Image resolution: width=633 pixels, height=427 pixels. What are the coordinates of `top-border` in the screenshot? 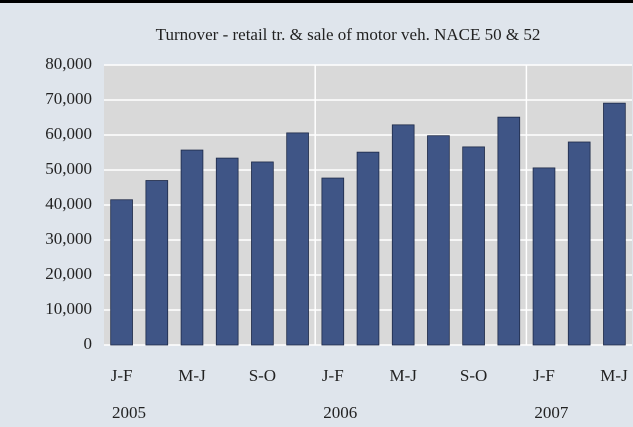 It's located at (316, 1).